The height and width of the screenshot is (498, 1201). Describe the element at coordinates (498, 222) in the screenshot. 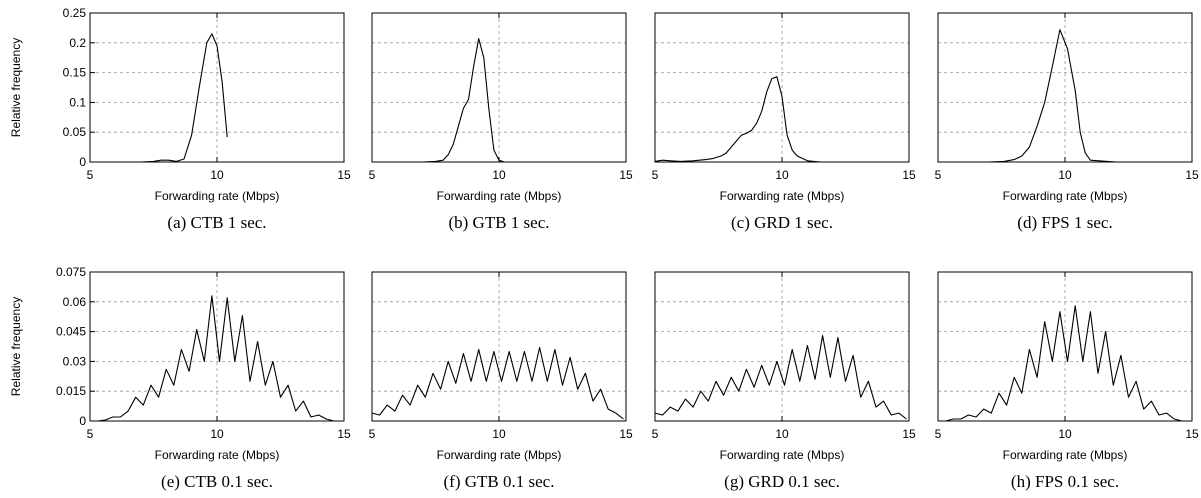

I see `panel-caption: (b) GTB 1 sec.` at that location.